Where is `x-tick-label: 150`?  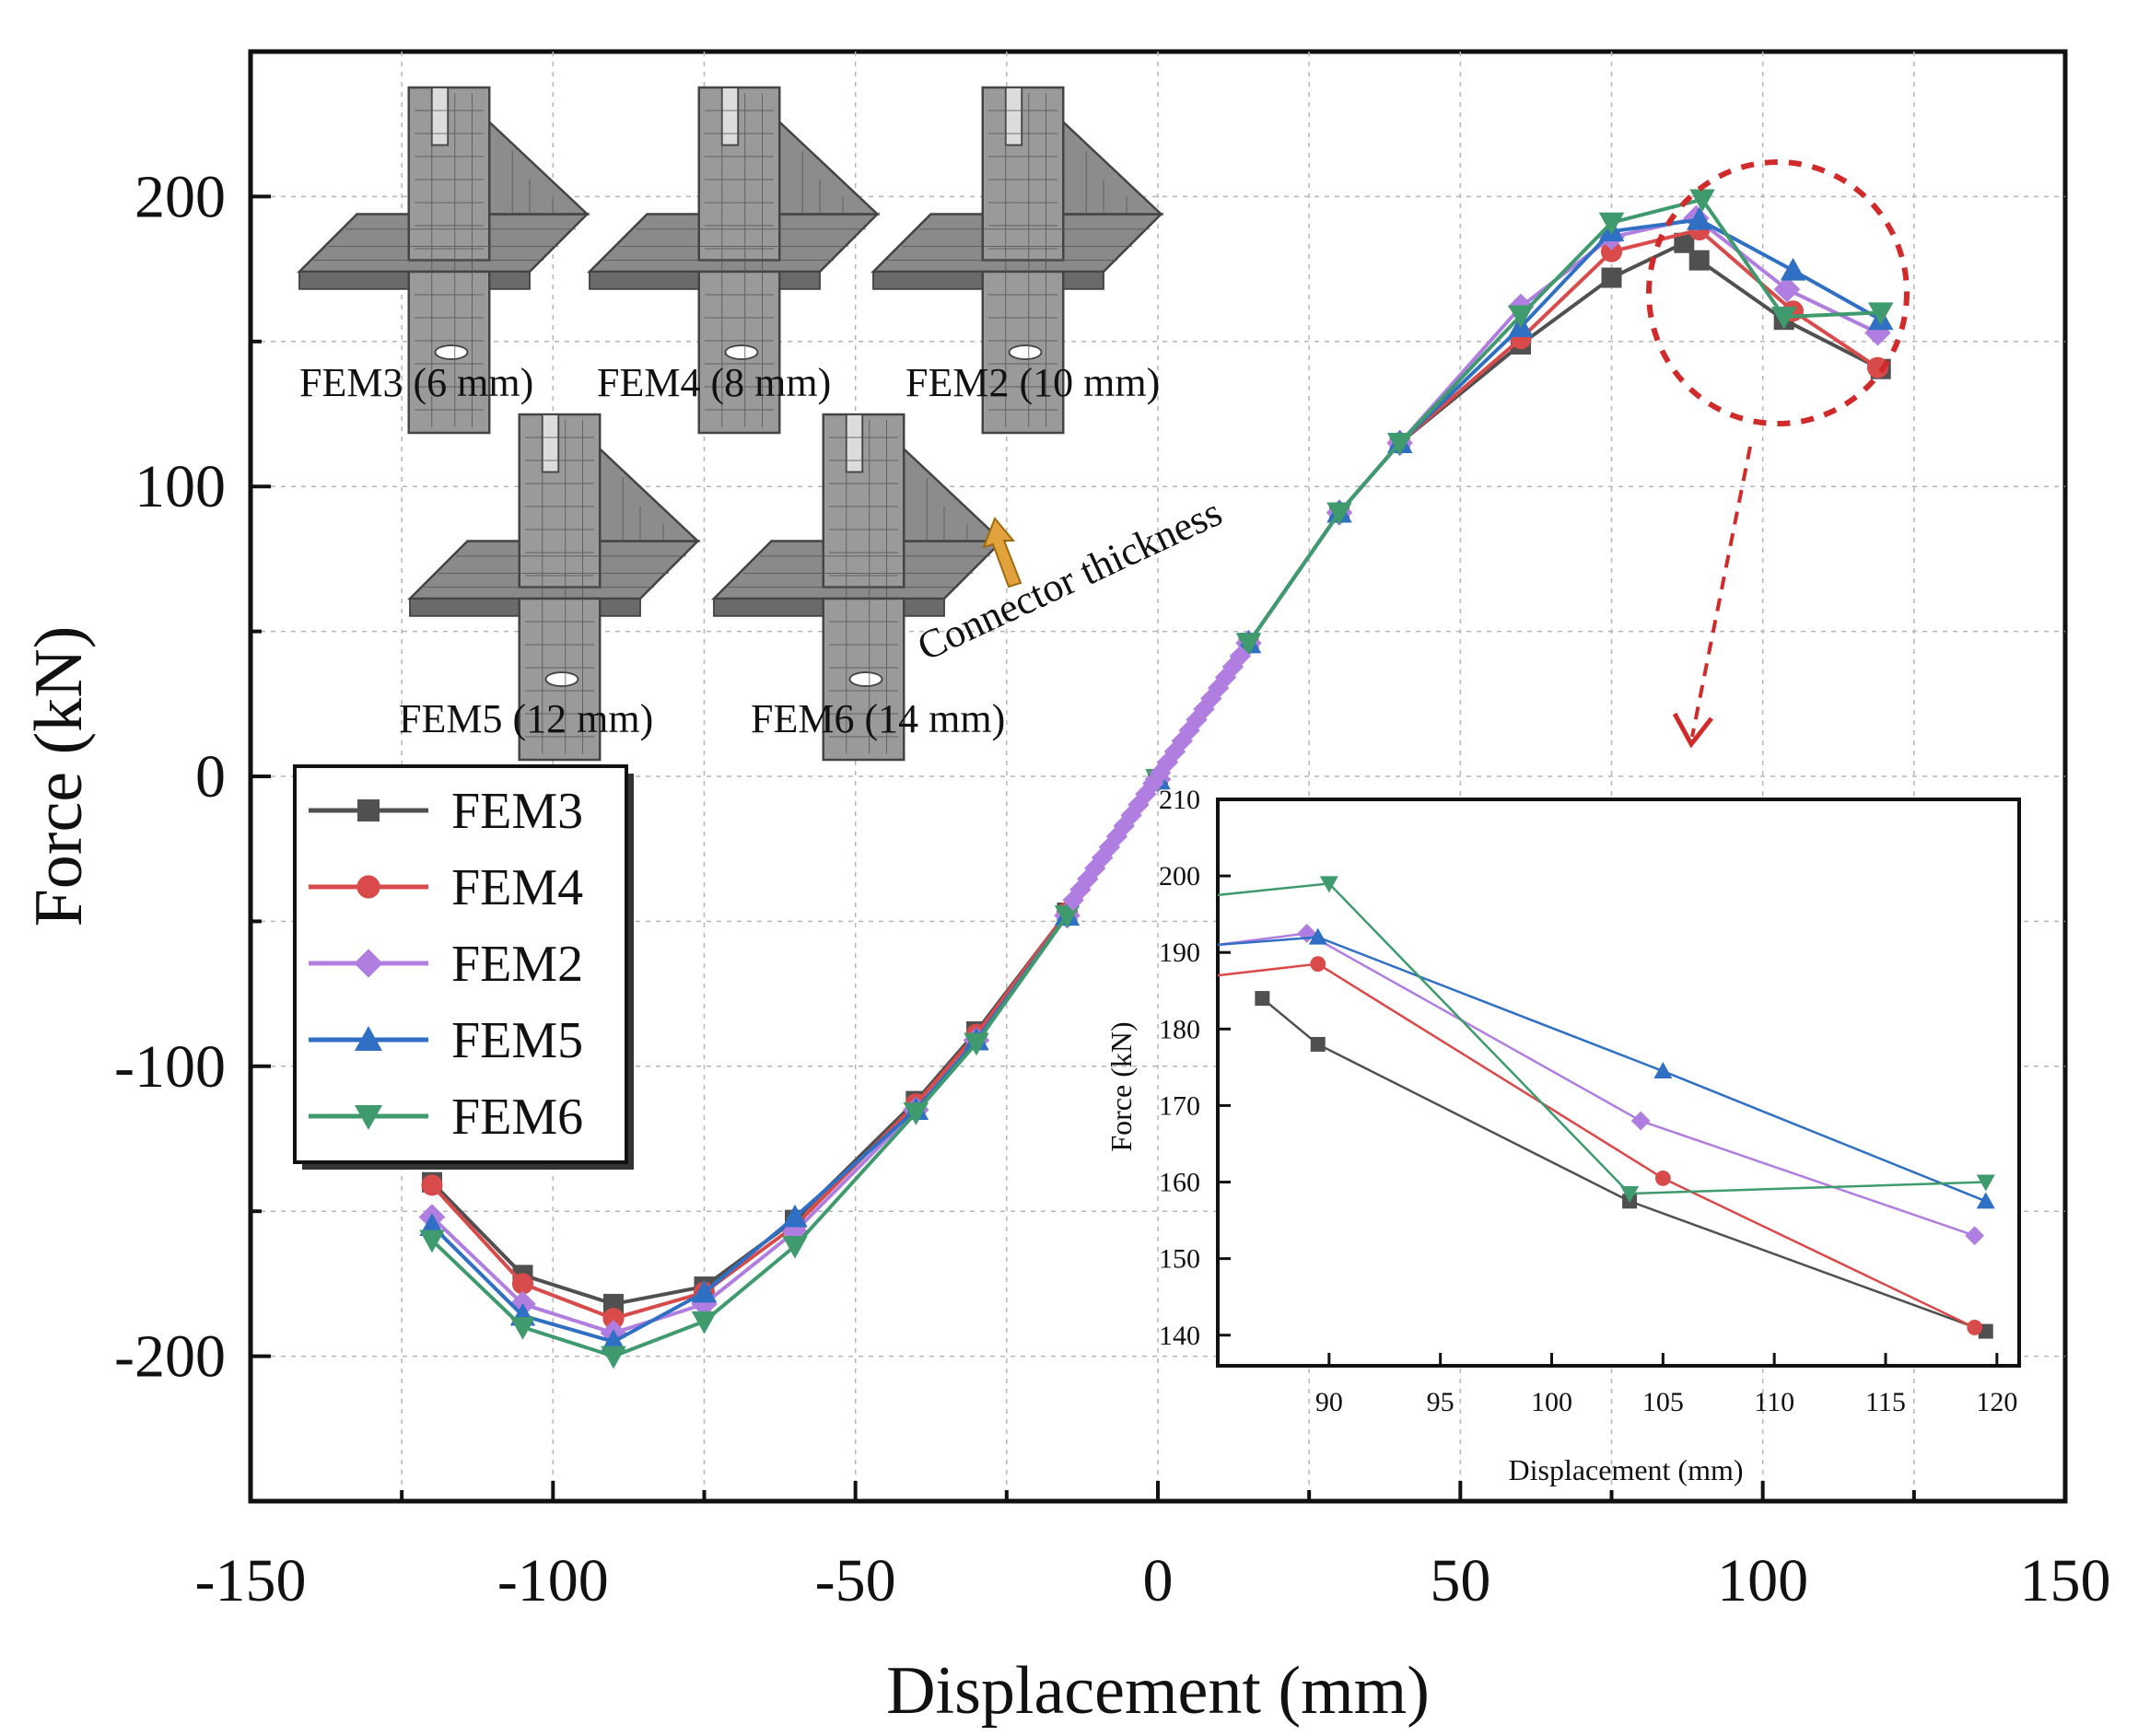
x-tick-label: 150 is located at coordinates (2065, 1580).